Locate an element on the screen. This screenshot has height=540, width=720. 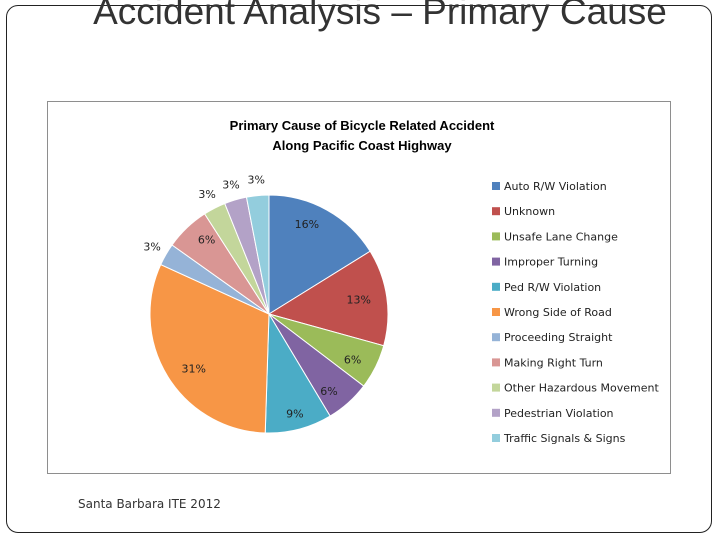
source-footer: Santa Barbara ITE 2012 is located at coordinates (149, 504).